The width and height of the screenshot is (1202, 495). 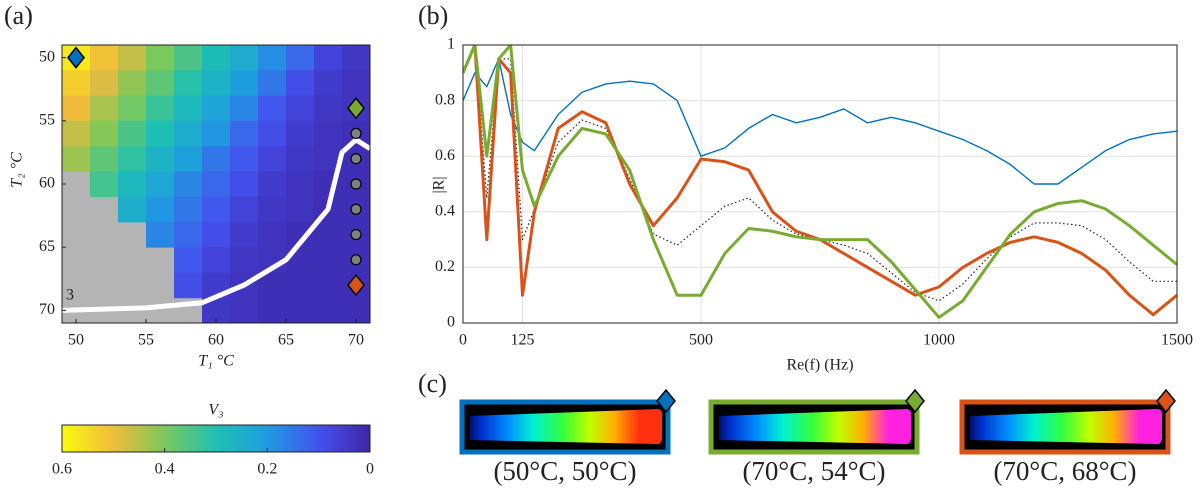 I want to click on image-caption: (70°C, 54°C), so click(x=813, y=471).